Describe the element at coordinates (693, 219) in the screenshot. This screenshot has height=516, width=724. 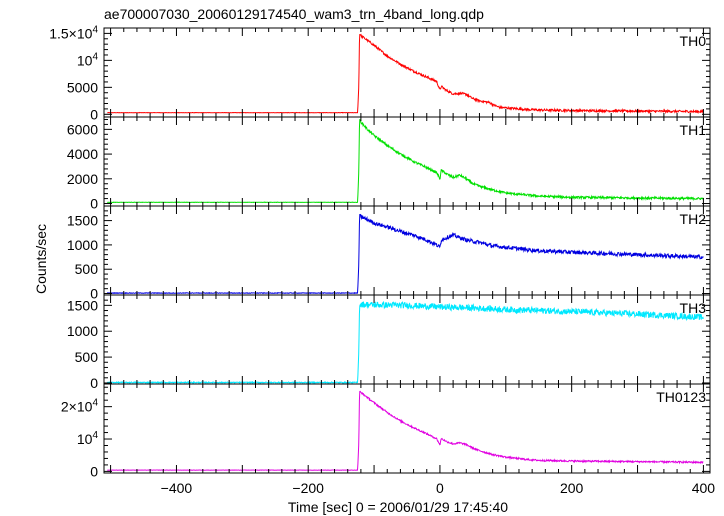
I see `panel-label-th2: TH2` at that location.